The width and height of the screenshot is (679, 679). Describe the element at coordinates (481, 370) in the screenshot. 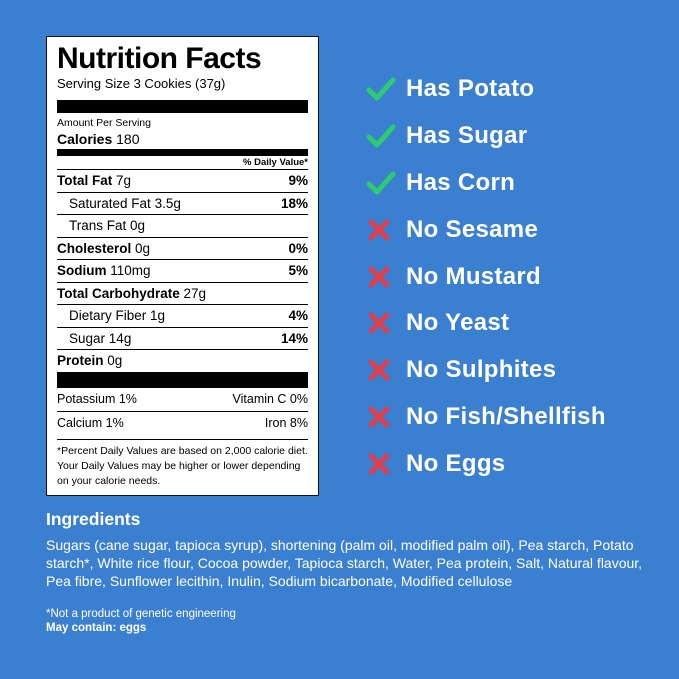

I see `claim-text: No Sulphites` at that location.